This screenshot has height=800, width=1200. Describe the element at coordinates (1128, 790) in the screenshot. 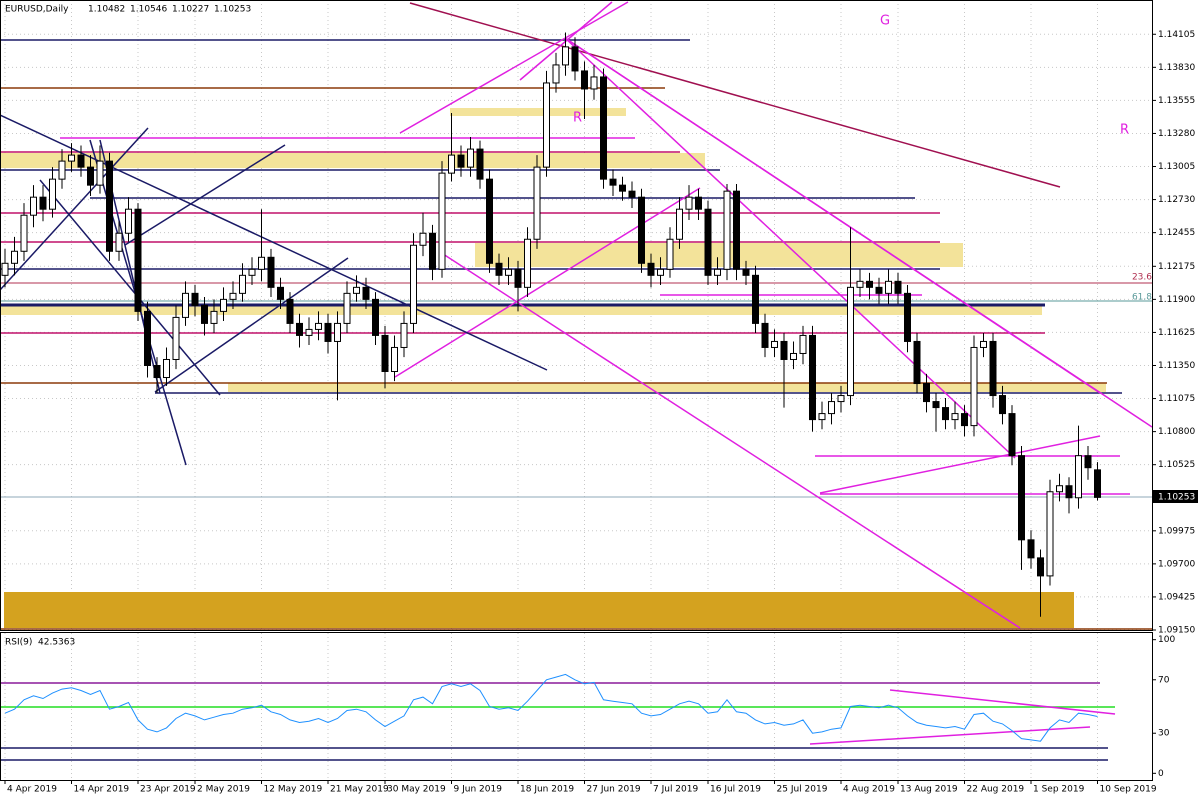

I see `x-tick-label: 10 Sep 2019` at that location.